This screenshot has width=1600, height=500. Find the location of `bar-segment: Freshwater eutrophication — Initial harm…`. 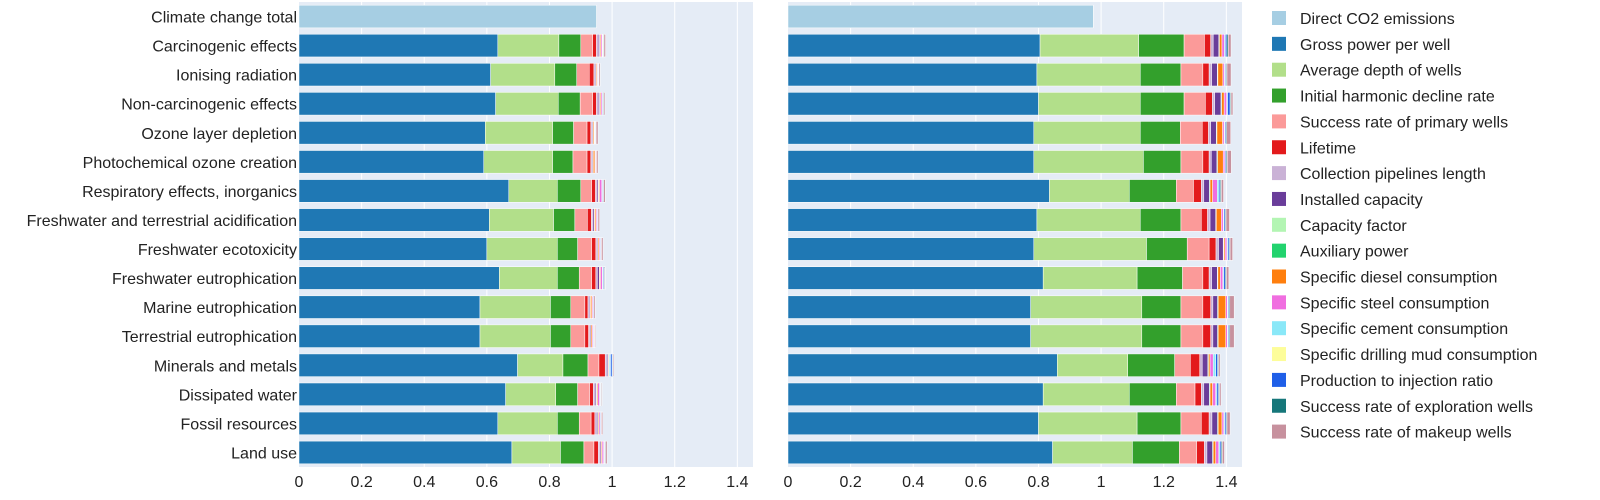

bar-segment: Freshwater eutrophication — Initial harm… is located at coordinates (568, 278).